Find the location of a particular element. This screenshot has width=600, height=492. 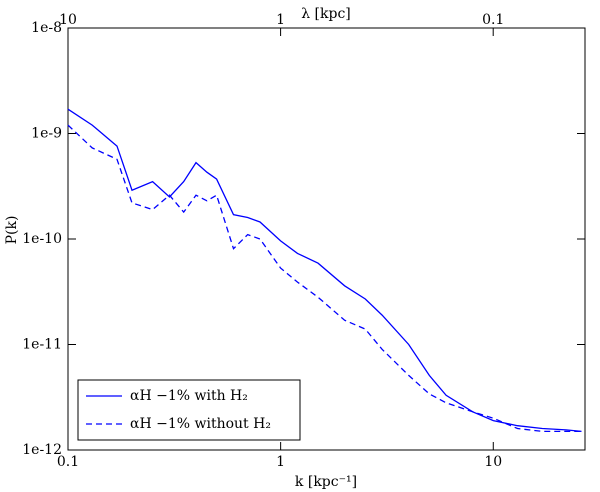

legend-label: αH −1% without H₂ is located at coordinates (200, 424).